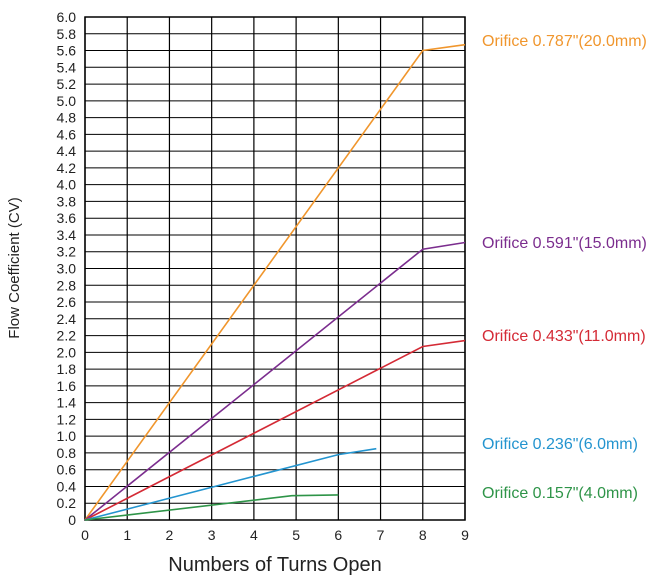 This screenshot has height=577, width=657. What do you see at coordinates (67, 84) in the screenshot?
I see `y-tick-label: 5.2` at bounding box center [67, 84].